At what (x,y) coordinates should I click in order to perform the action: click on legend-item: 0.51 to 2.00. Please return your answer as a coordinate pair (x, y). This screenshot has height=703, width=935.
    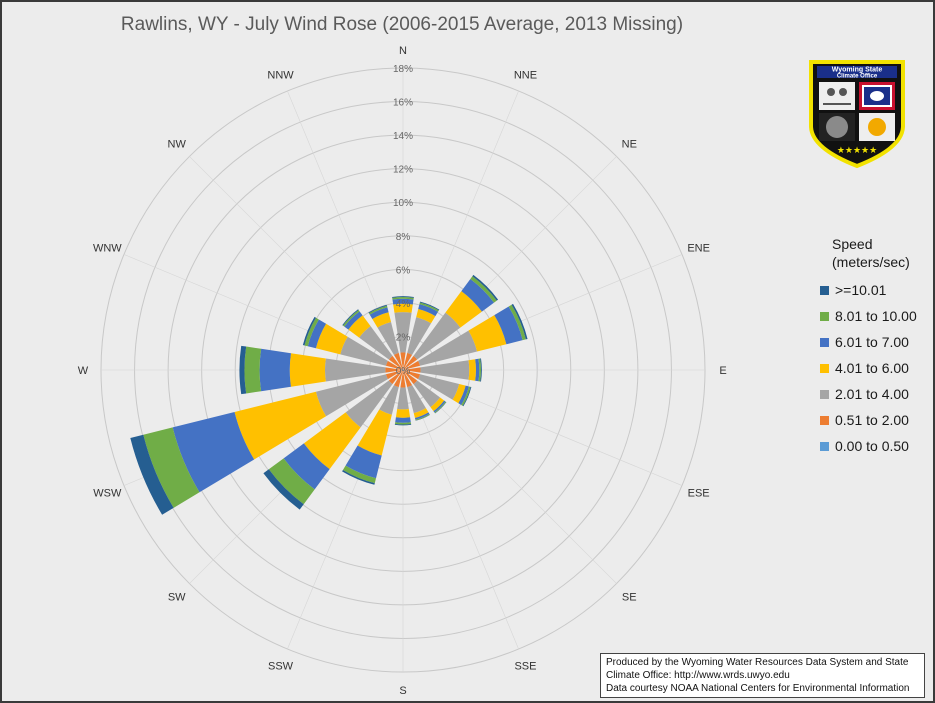
    Looking at the image, I should click on (868, 420).